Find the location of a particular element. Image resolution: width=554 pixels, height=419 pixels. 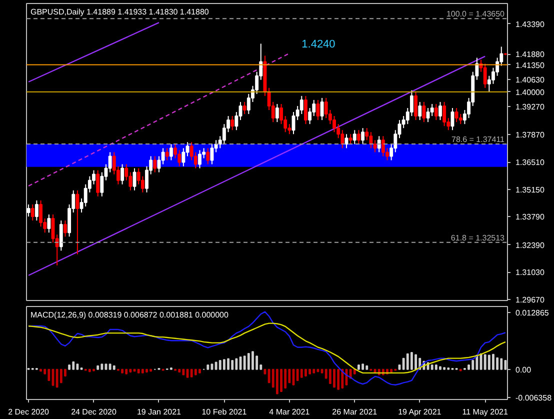

ref-line-label: 78.6 = 1.37411 is located at coordinates (478, 139).